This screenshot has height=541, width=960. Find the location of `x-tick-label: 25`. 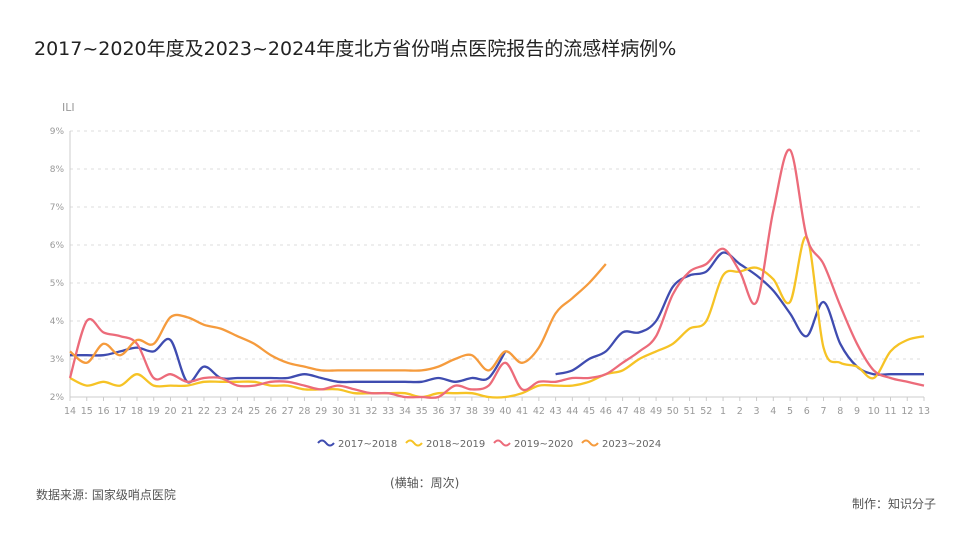

x-tick-label: 25 is located at coordinates (254, 411).